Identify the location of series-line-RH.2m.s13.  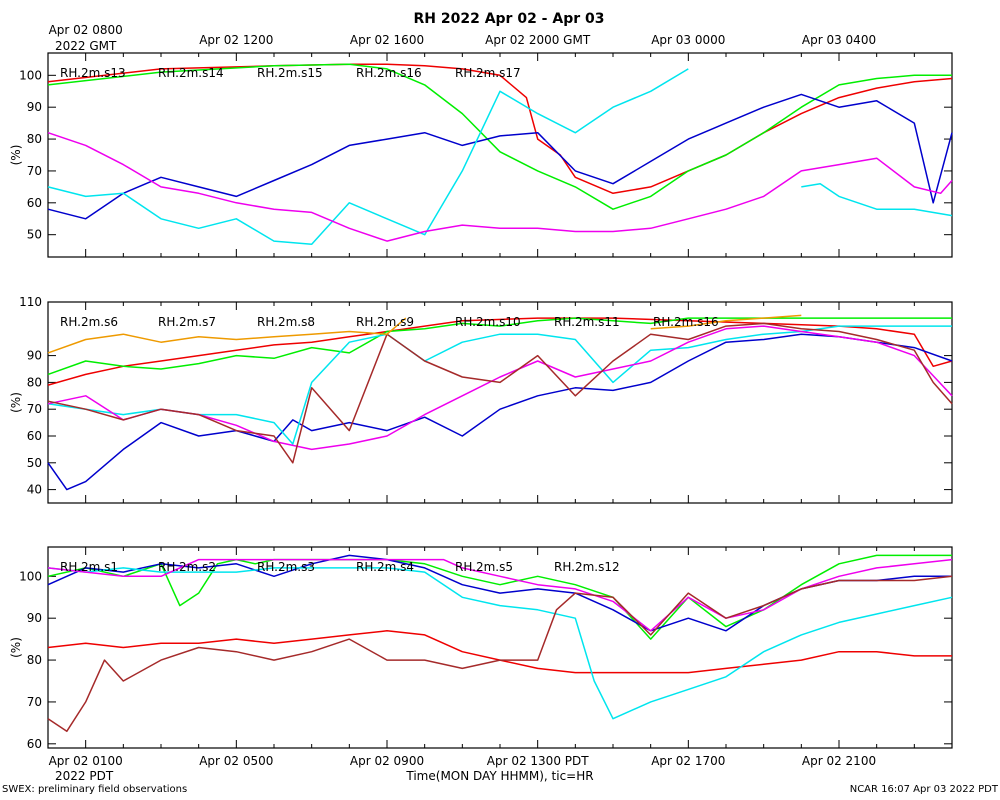
(500, 129).